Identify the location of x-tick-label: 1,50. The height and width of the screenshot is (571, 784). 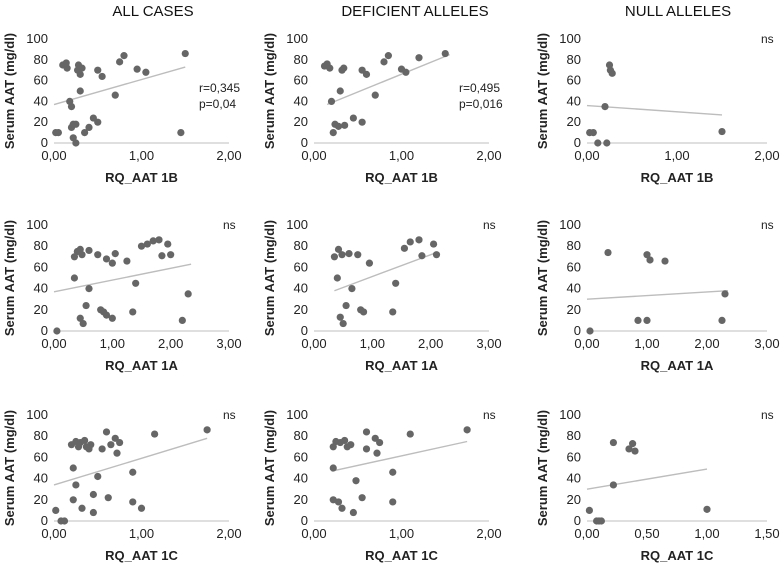
(766, 533).